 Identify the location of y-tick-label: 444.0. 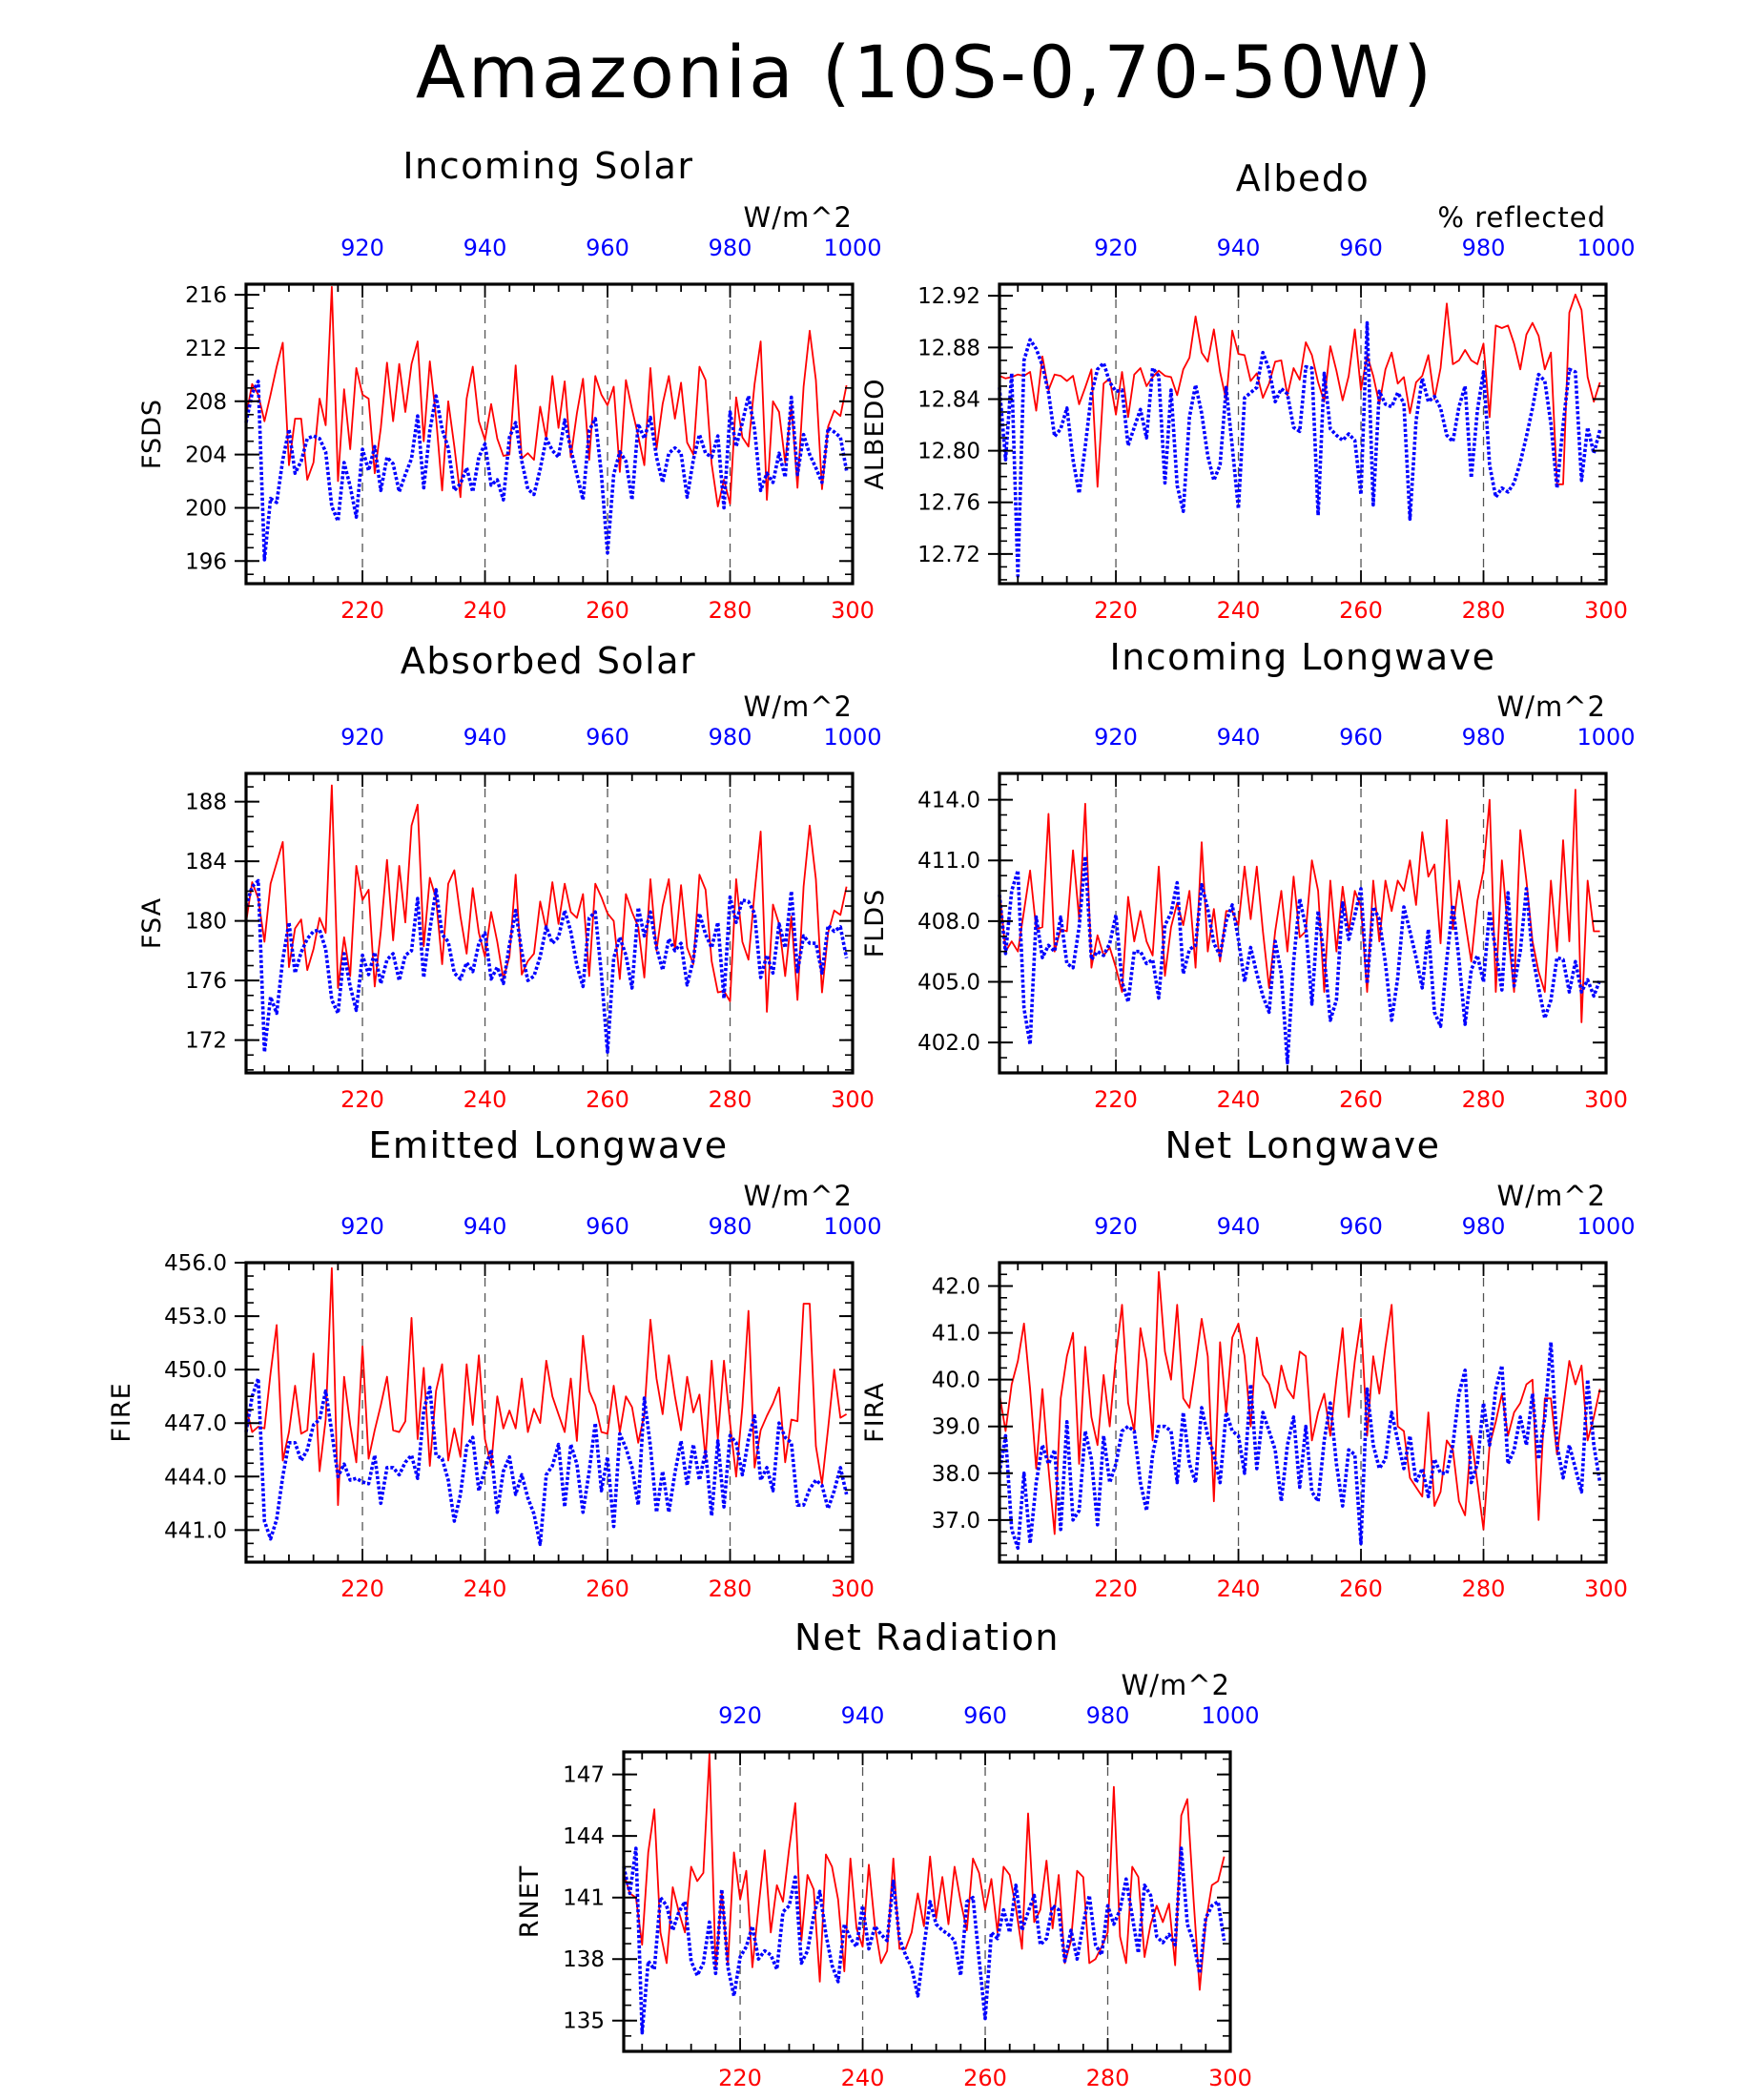
(195, 1477).